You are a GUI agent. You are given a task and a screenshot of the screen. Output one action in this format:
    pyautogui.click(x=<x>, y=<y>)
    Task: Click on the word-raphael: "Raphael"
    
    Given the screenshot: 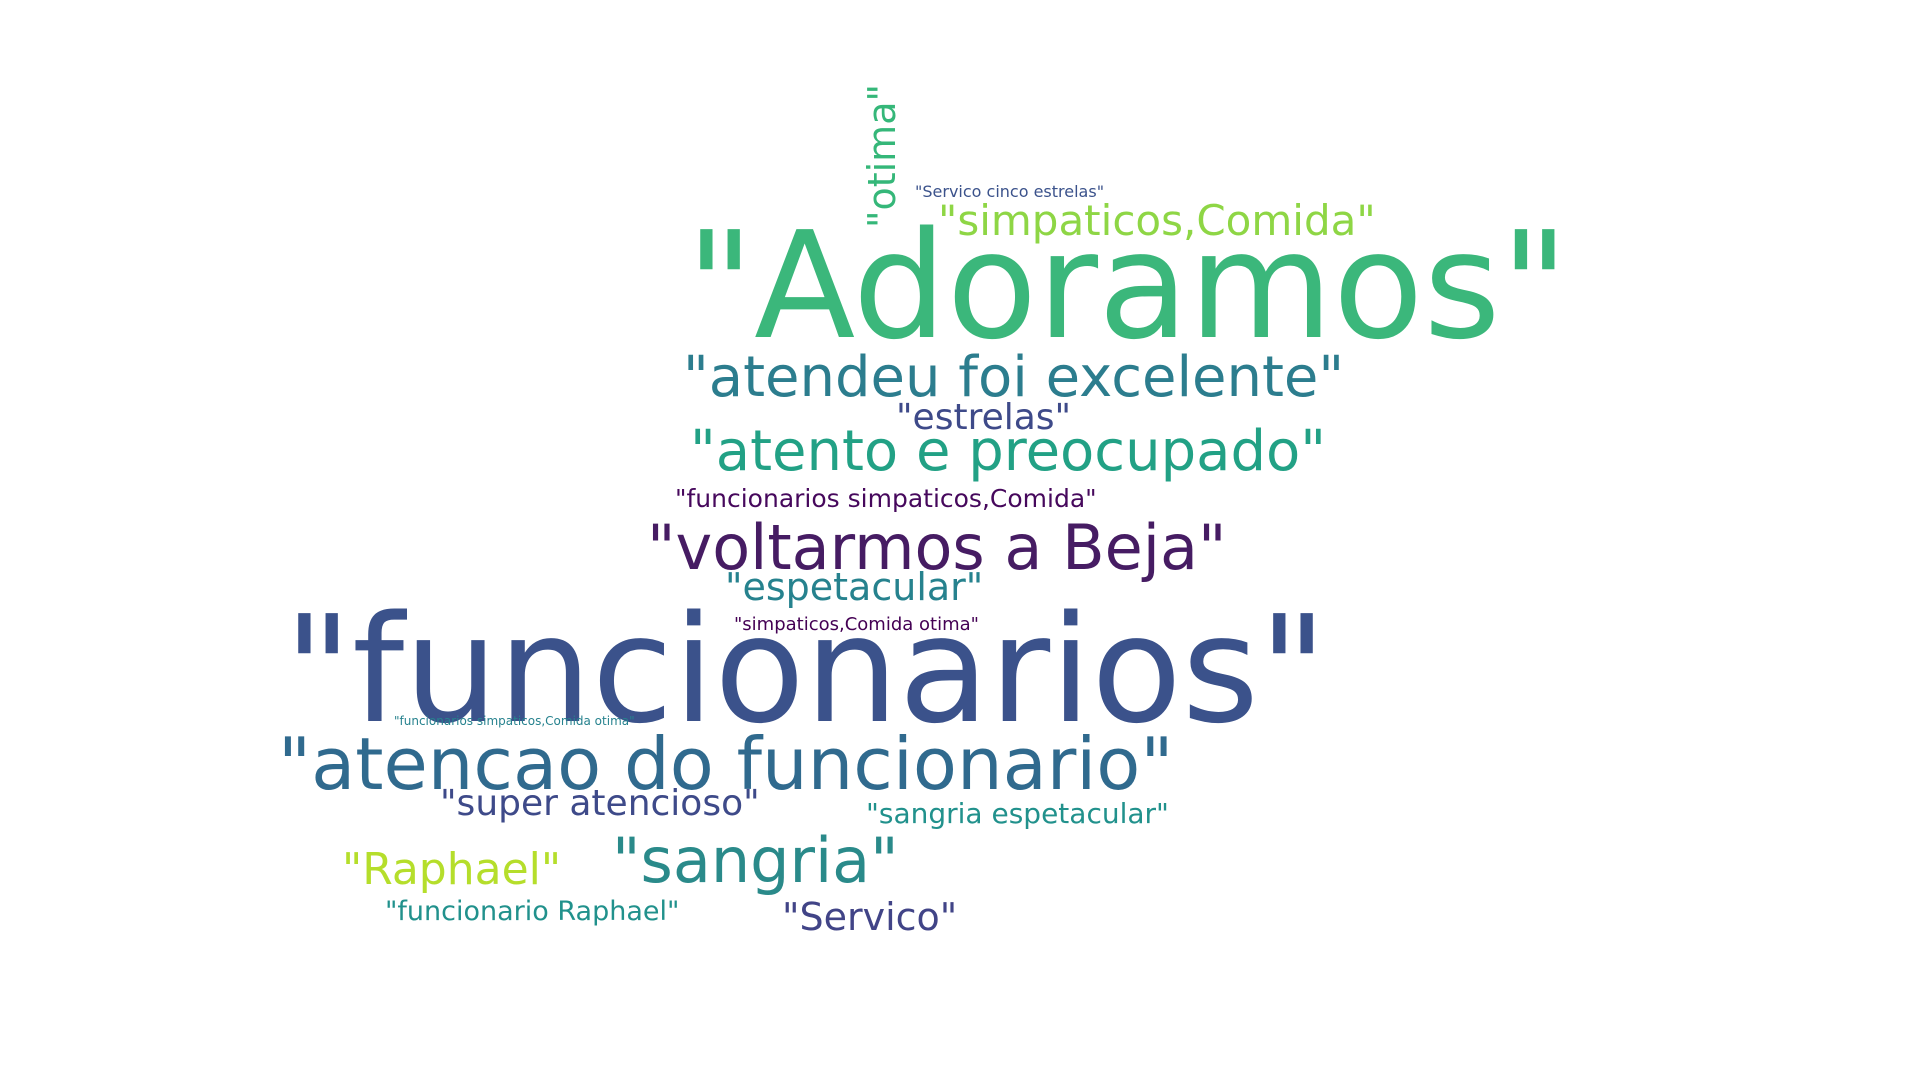 What is the action you would take?
    pyautogui.click(x=452, y=869)
    